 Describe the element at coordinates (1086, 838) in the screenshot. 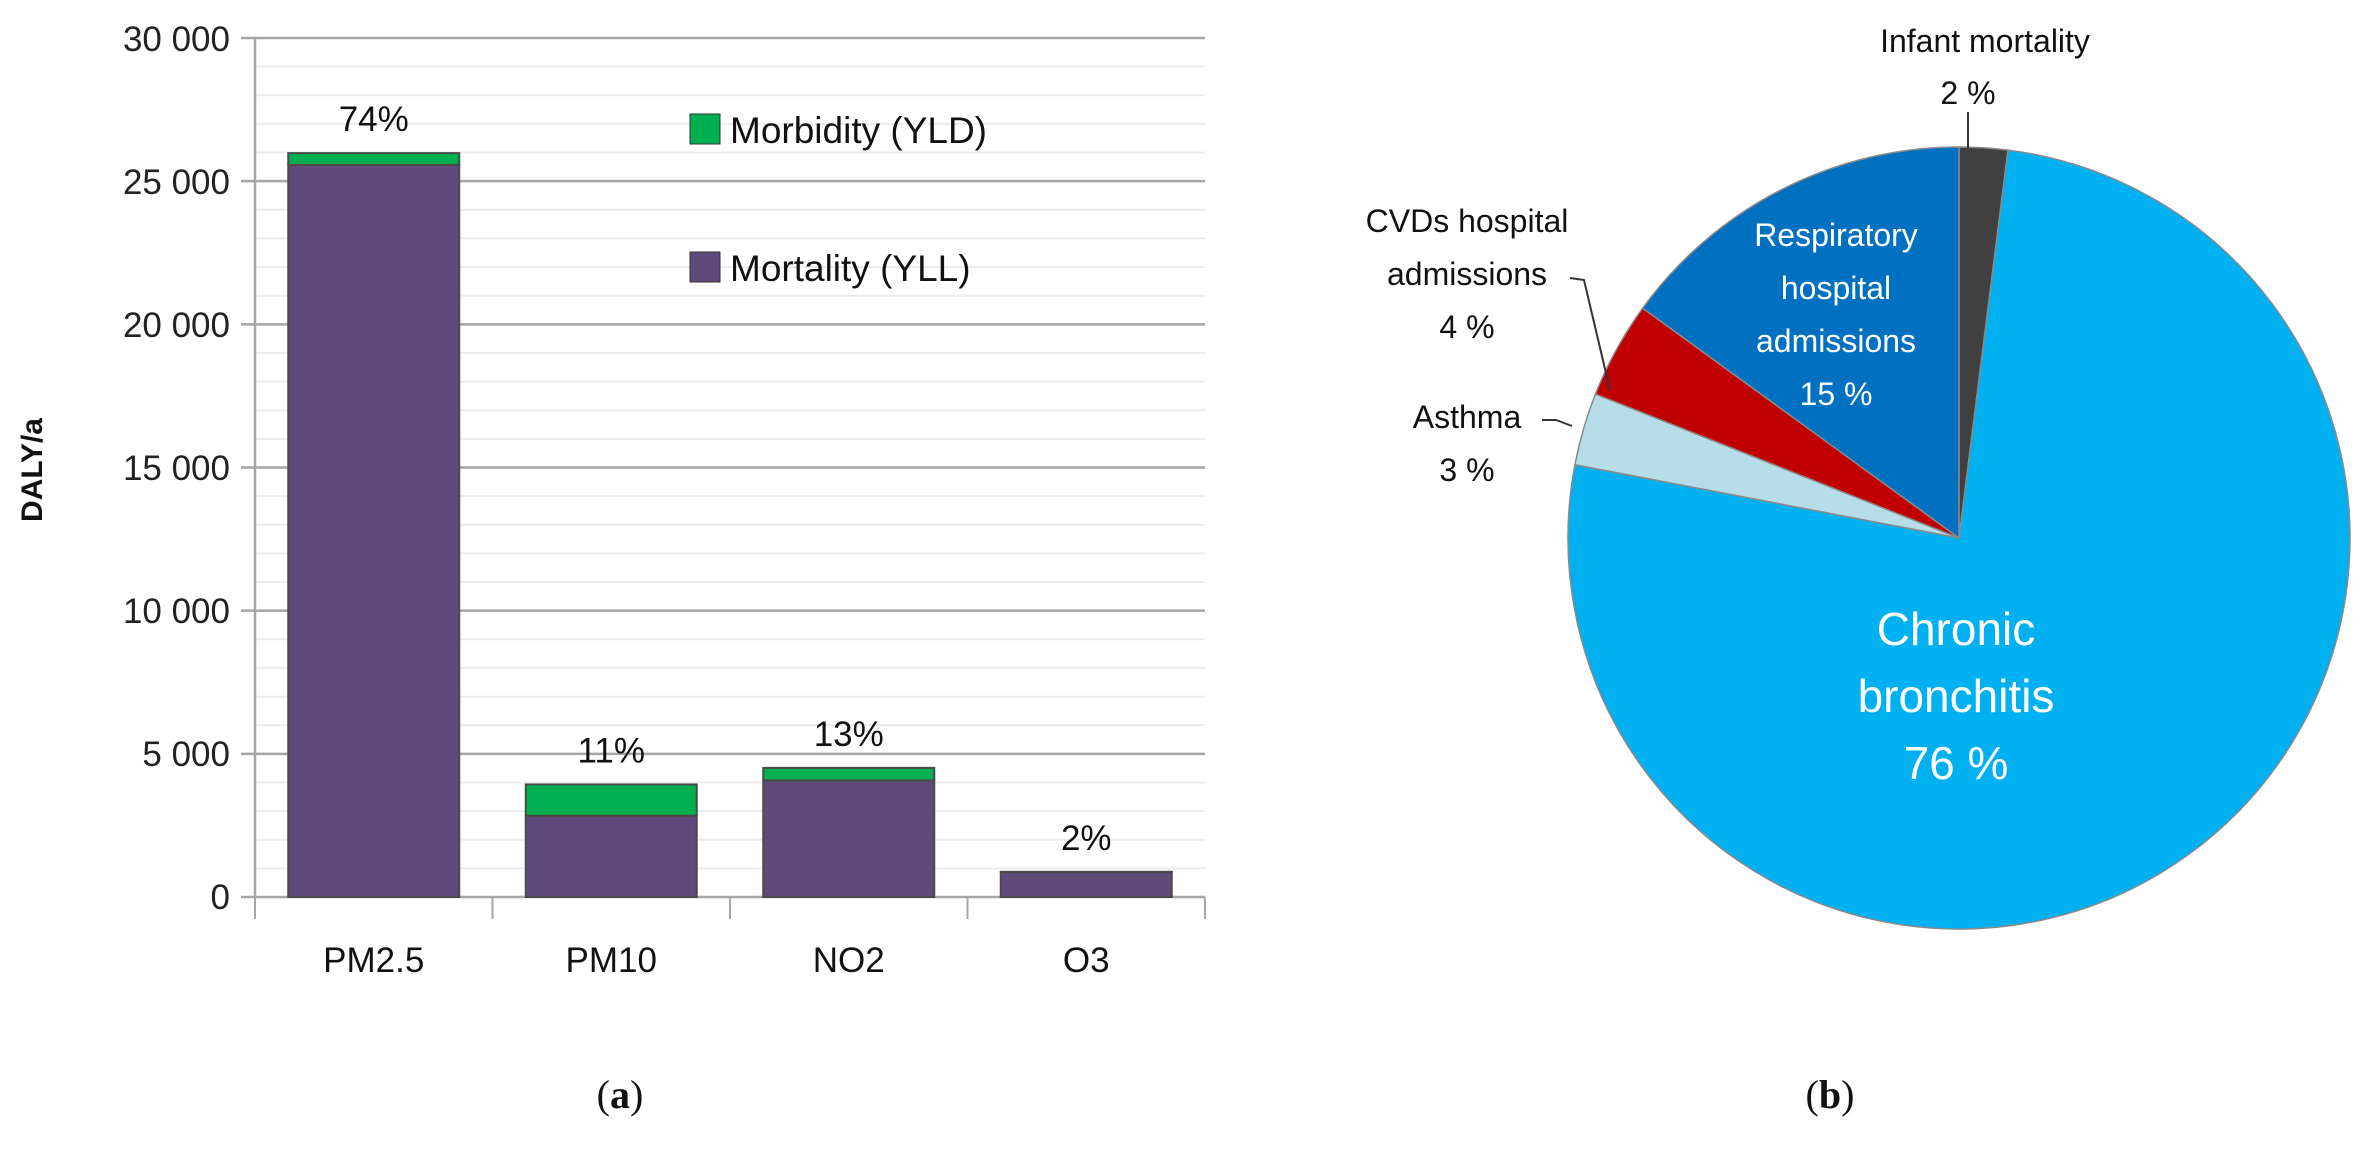

I see `data-label: 2%` at that location.